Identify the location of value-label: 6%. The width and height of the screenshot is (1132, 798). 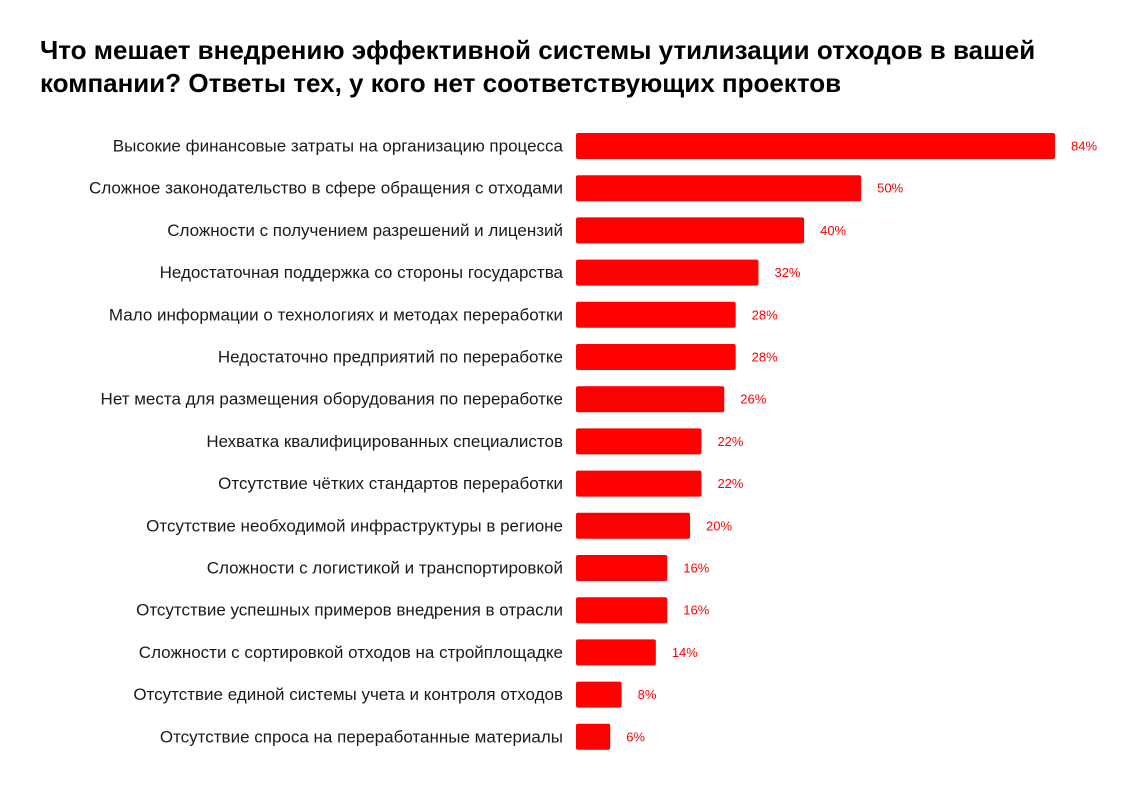
(635, 736).